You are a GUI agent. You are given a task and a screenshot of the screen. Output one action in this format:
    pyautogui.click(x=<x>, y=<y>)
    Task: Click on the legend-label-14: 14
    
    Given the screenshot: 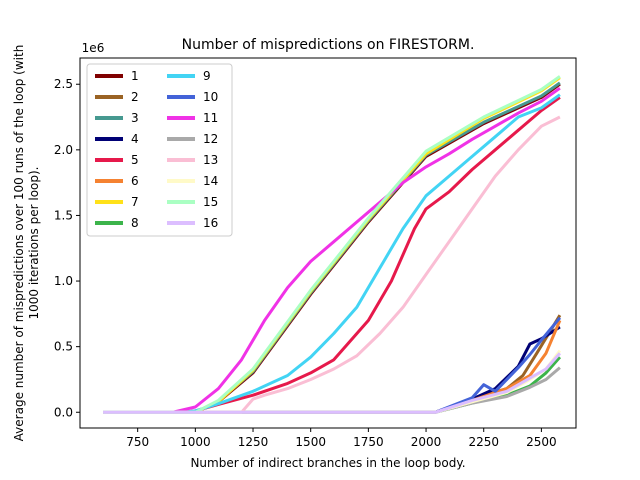 What is the action you would take?
    pyautogui.click(x=210, y=181)
    